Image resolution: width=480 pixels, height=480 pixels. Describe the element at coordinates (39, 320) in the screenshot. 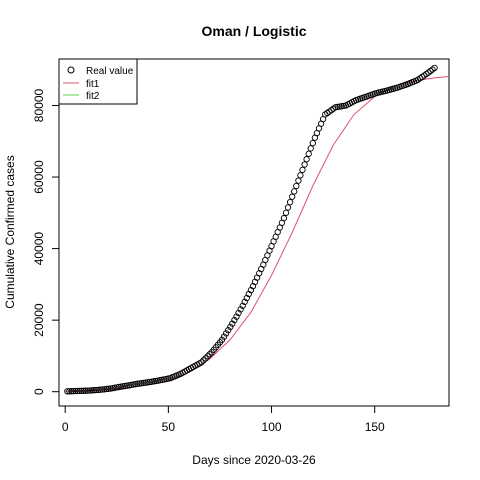

I see `y-tick-label: 20000` at that location.